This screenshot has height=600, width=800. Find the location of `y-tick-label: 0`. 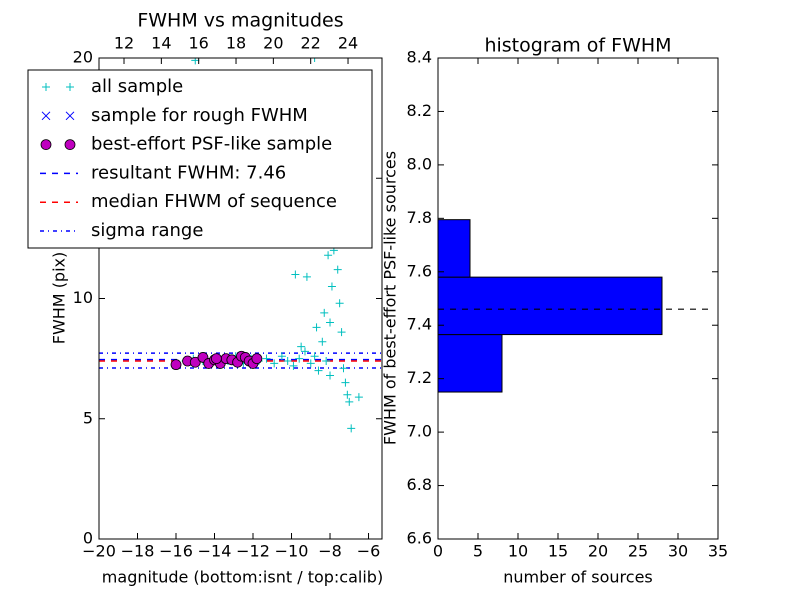

y-tick-label: 0 is located at coordinates (88, 538).